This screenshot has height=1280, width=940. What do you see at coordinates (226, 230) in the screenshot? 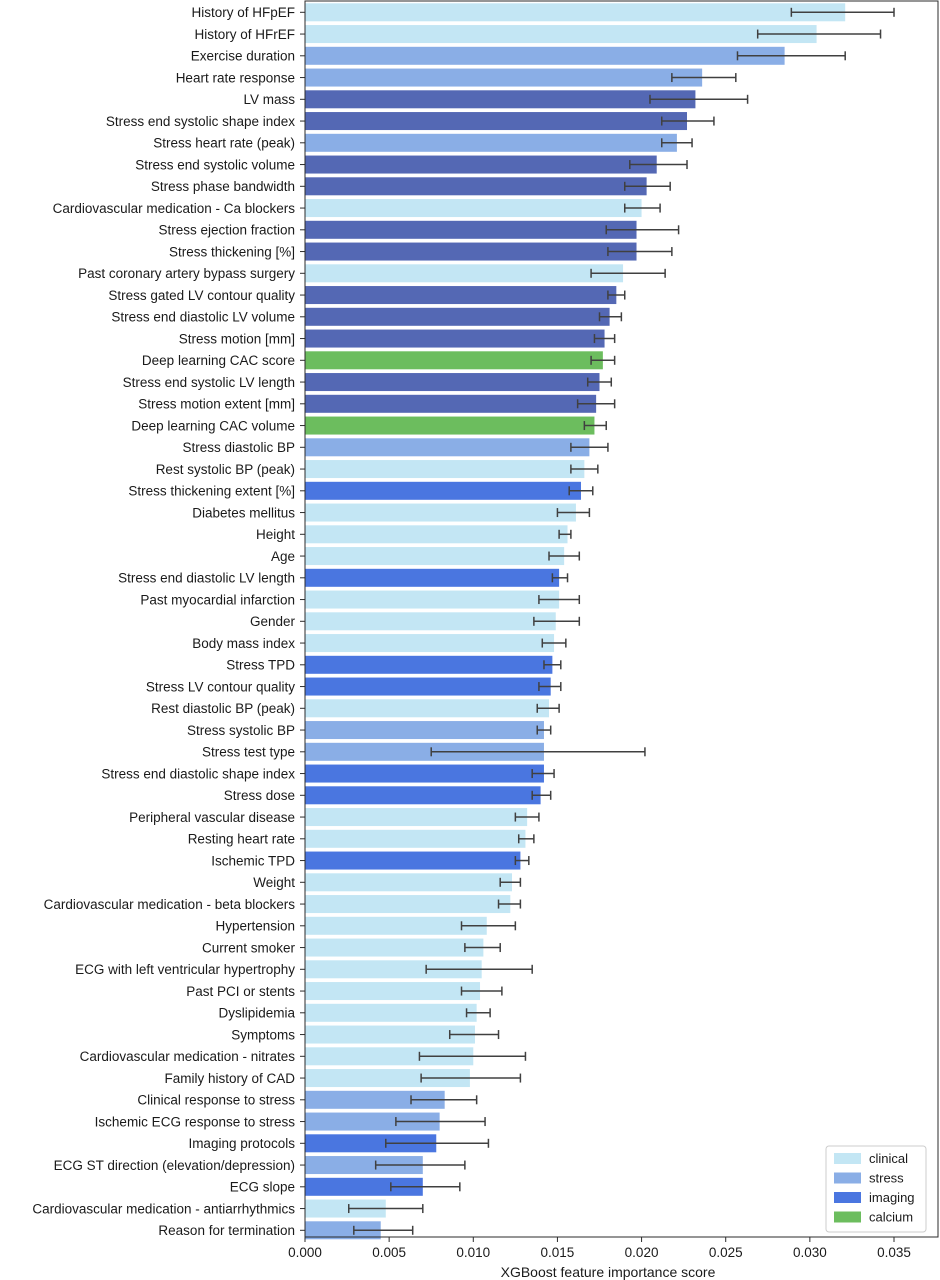
I see `y-tick-label: Stress ejection fraction` at bounding box center [226, 230].